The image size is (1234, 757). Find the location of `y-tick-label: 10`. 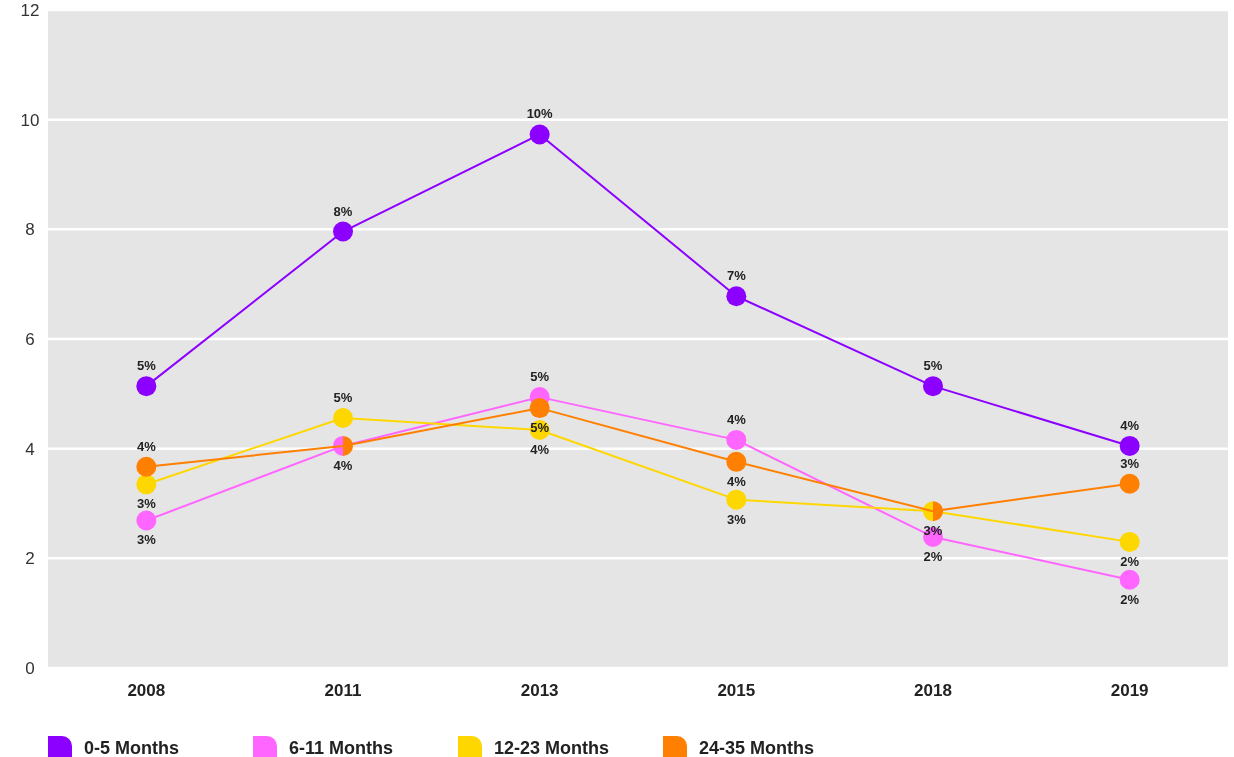

y-tick-label: 10 is located at coordinates (30, 120).